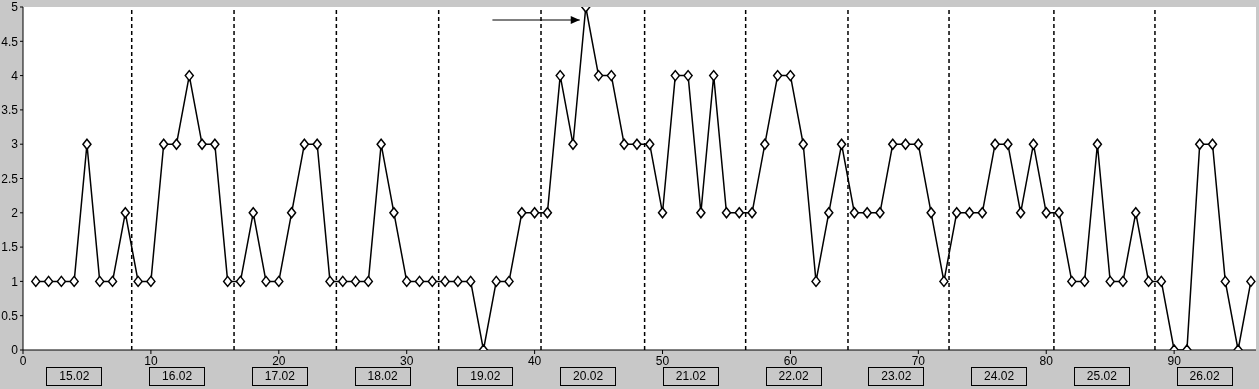 The width and height of the screenshot is (1259, 389). What do you see at coordinates (10, 41) in the screenshot?
I see `y-tick-label: 4.5` at bounding box center [10, 41].